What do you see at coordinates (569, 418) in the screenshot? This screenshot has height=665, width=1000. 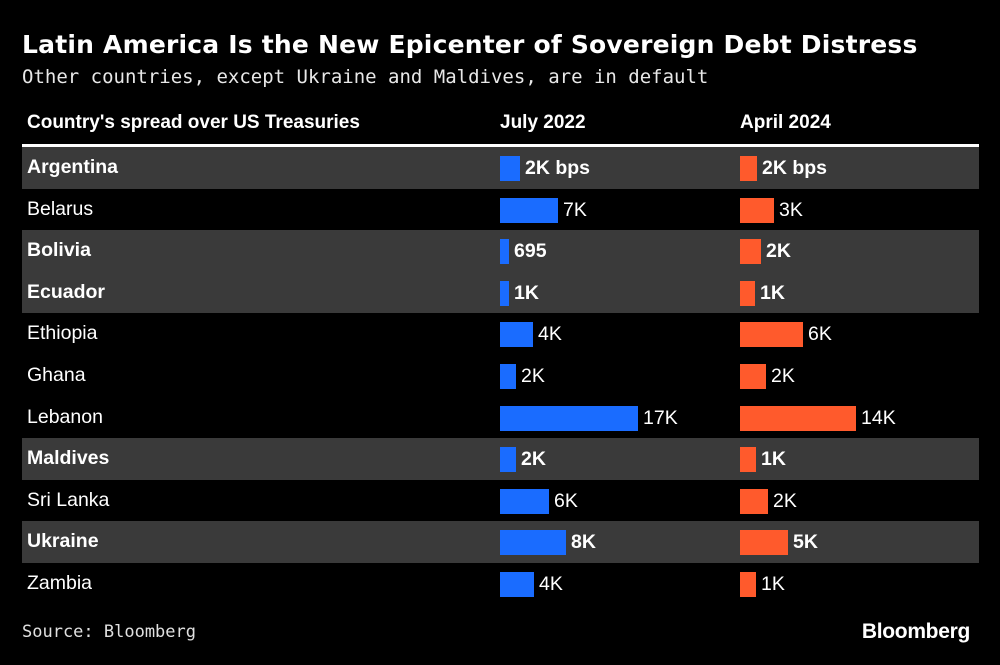 I see `bar-july-2022-lebanon` at bounding box center [569, 418].